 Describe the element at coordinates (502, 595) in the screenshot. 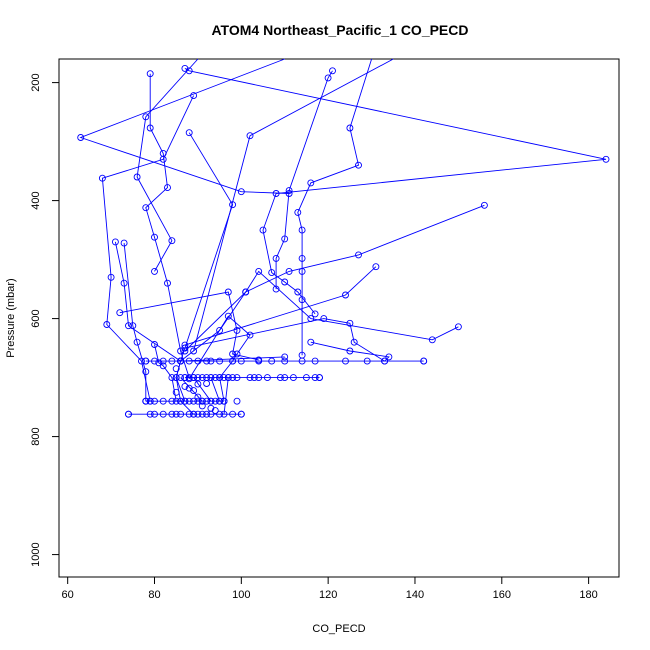

I see `x-tick-label: 160` at that location.